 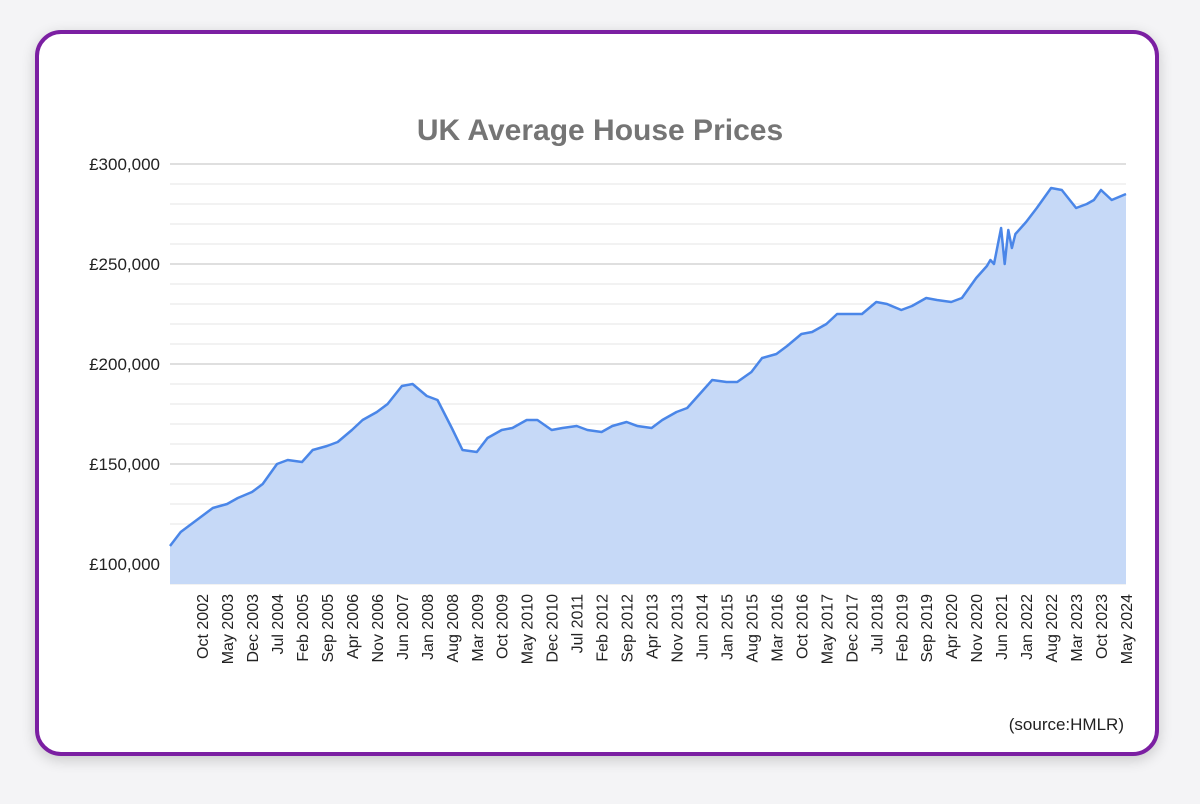 What do you see at coordinates (977, 628) in the screenshot?
I see `x-tick-label: Nov 2020` at bounding box center [977, 628].